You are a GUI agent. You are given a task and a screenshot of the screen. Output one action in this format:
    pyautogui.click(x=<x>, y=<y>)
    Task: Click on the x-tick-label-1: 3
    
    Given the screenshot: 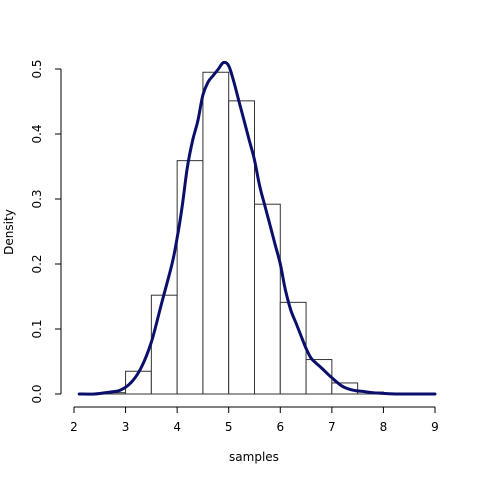 What is the action you would take?
    pyautogui.click(x=126, y=427)
    